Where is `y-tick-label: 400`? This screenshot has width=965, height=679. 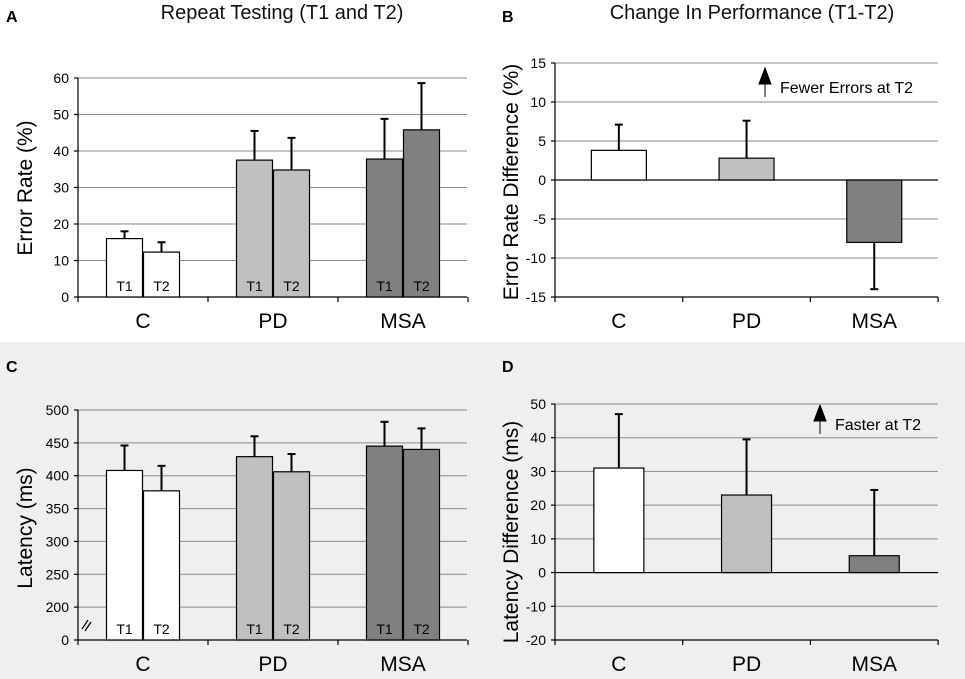 y-tick-label: 400 is located at coordinates (58, 476).